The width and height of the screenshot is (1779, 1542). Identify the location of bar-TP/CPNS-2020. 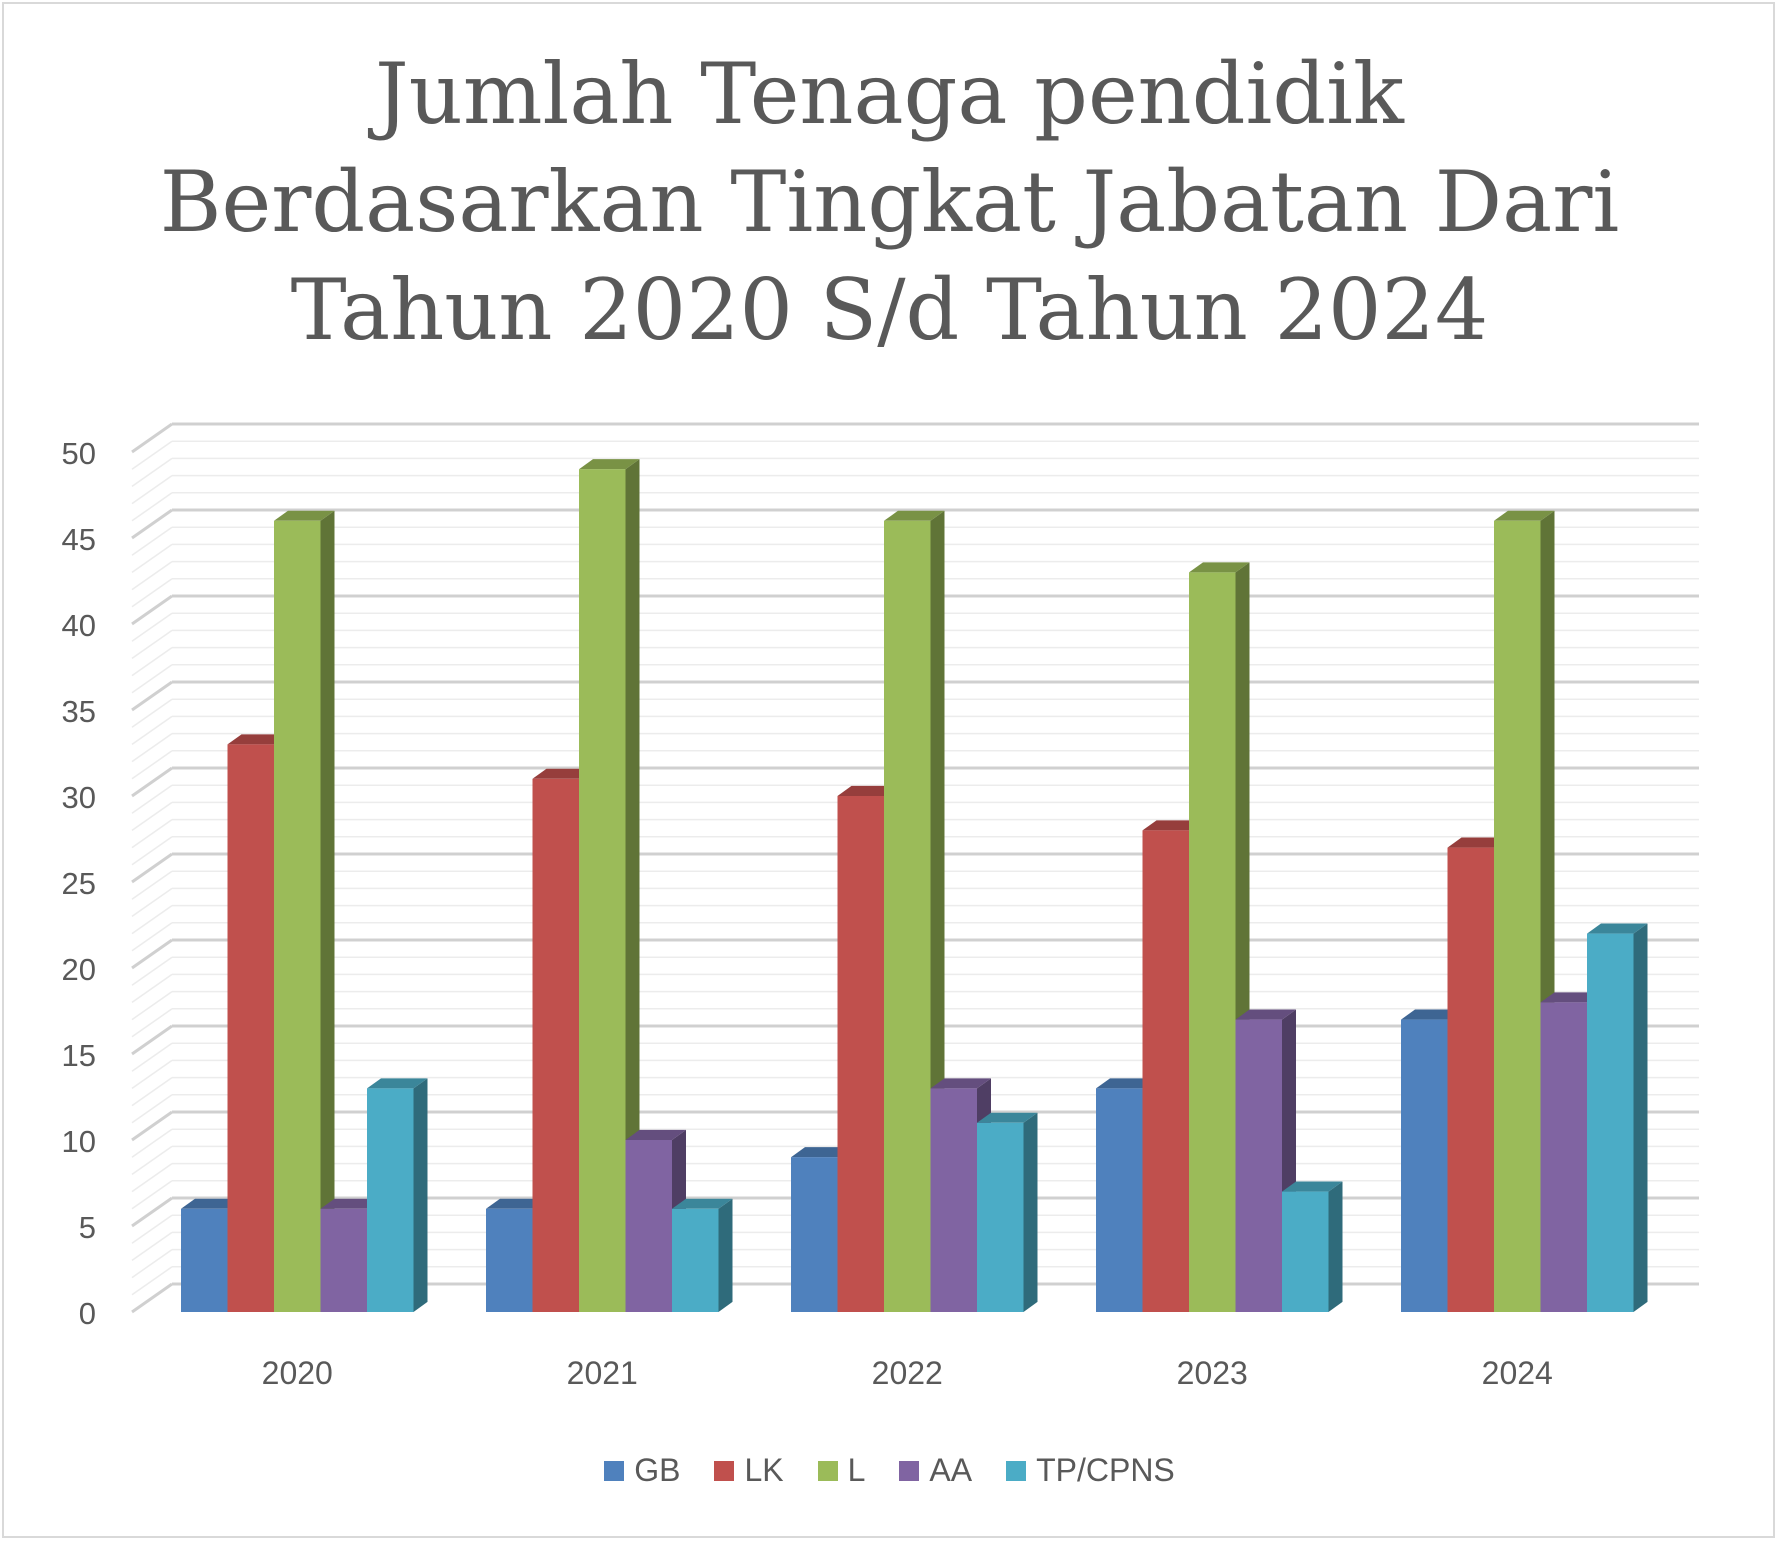
(390, 1200).